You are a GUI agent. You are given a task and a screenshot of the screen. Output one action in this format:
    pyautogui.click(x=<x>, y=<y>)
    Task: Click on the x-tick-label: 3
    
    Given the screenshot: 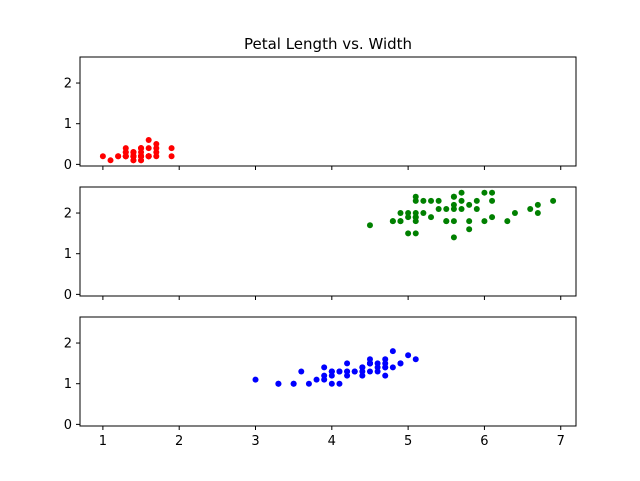 What is the action you would take?
    pyautogui.click(x=255, y=441)
    